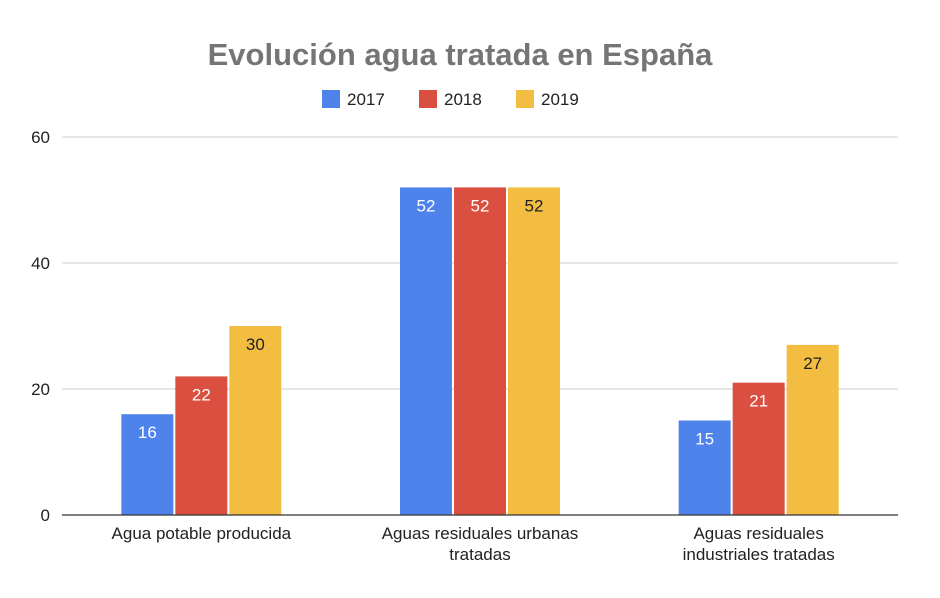 The image size is (940, 598). What do you see at coordinates (759, 554) in the screenshot?
I see `category-label-2-1: industriales tratadas` at bounding box center [759, 554].